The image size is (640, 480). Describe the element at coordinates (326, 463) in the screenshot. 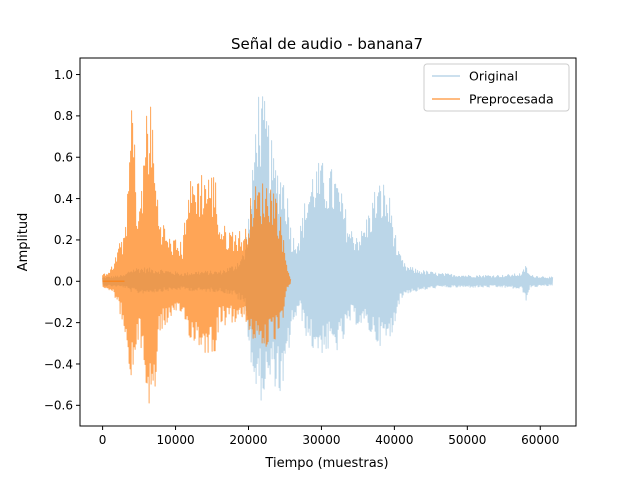

I see `x-axis-label: Tiempo (muestras)` at that location.